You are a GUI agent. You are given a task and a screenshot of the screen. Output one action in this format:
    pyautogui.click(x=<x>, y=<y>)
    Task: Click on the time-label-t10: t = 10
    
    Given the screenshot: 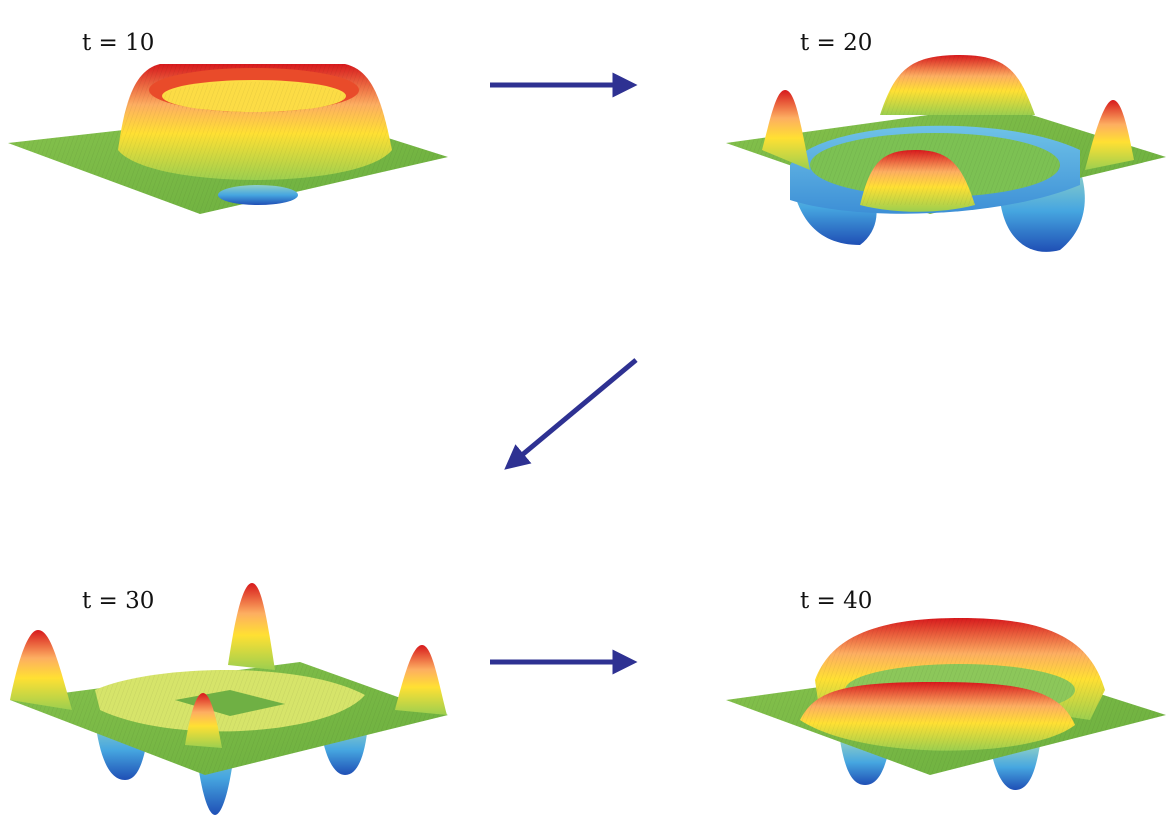 What is the action you would take?
    pyautogui.click(x=118, y=43)
    